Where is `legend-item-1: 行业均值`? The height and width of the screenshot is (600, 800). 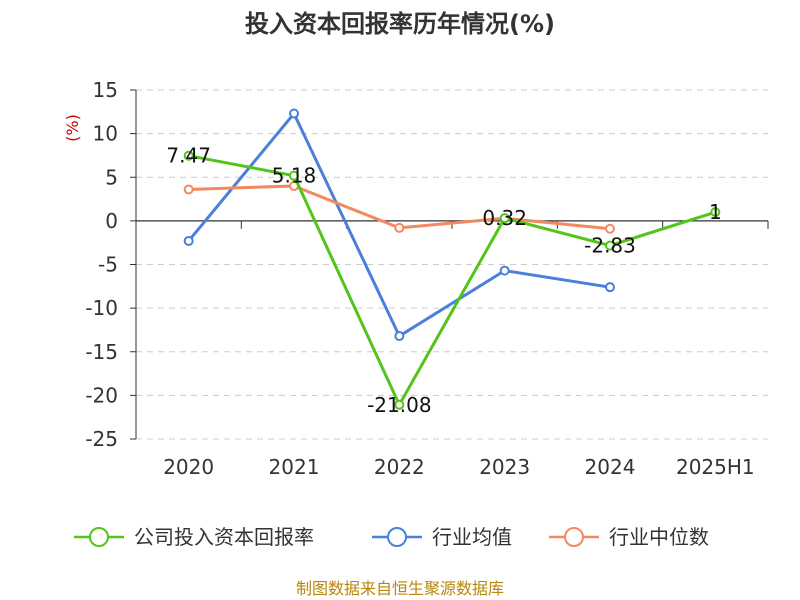 legend-item-1: 行业均值 is located at coordinates (442, 537).